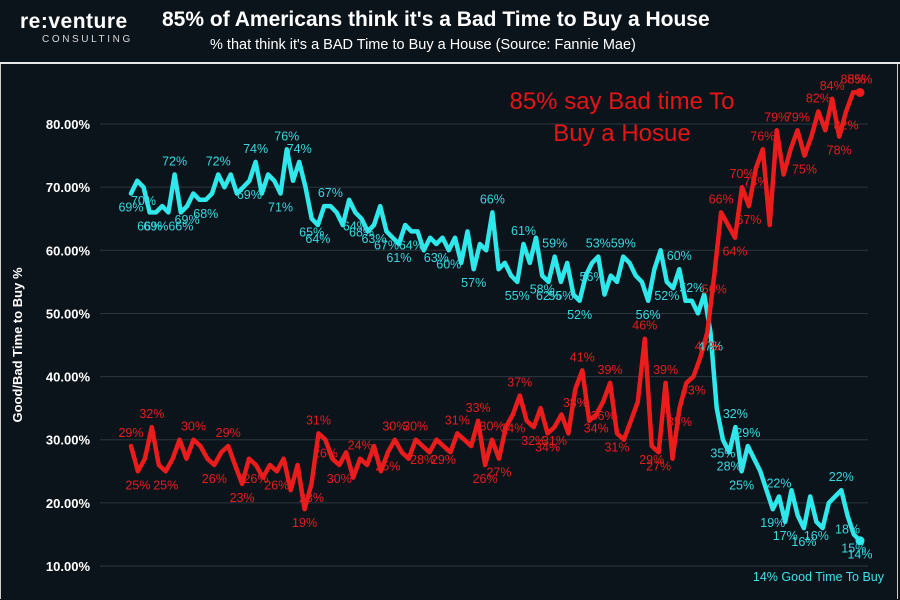 The width and height of the screenshot is (900, 600). What do you see at coordinates (860, 541) in the screenshot?
I see `good-time-end-point` at bounding box center [860, 541].